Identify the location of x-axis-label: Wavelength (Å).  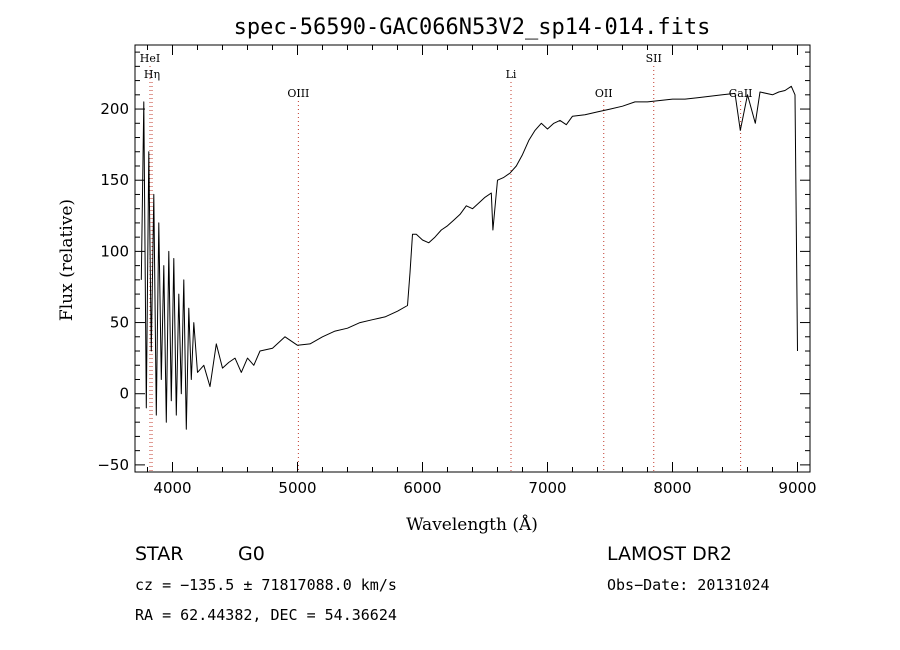
(472, 524).